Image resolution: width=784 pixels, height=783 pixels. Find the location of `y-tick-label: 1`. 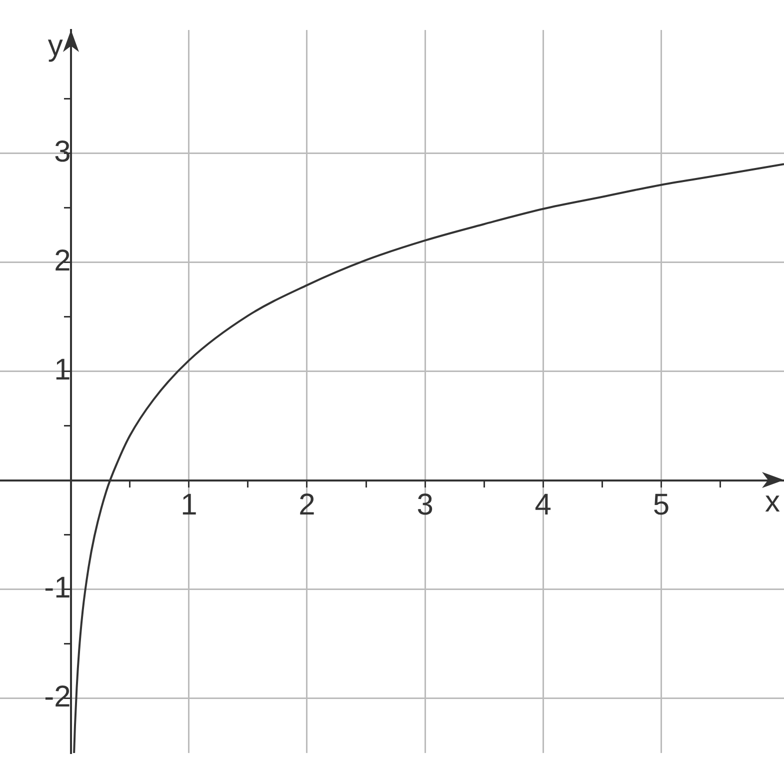

y-tick-label: 1 is located at coordinates (62, 370).